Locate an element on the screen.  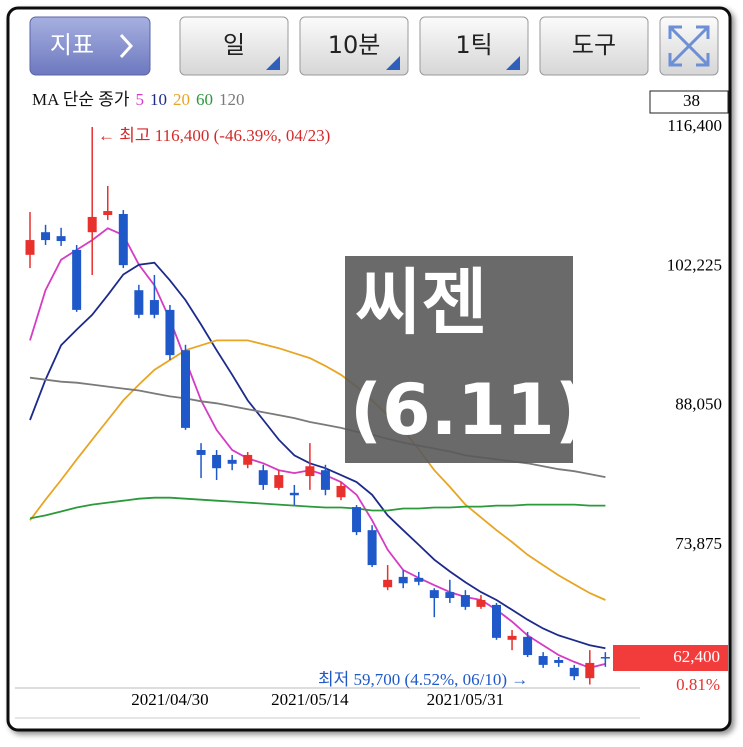
legend-entry: 5 is located at coordinates (140, 99).